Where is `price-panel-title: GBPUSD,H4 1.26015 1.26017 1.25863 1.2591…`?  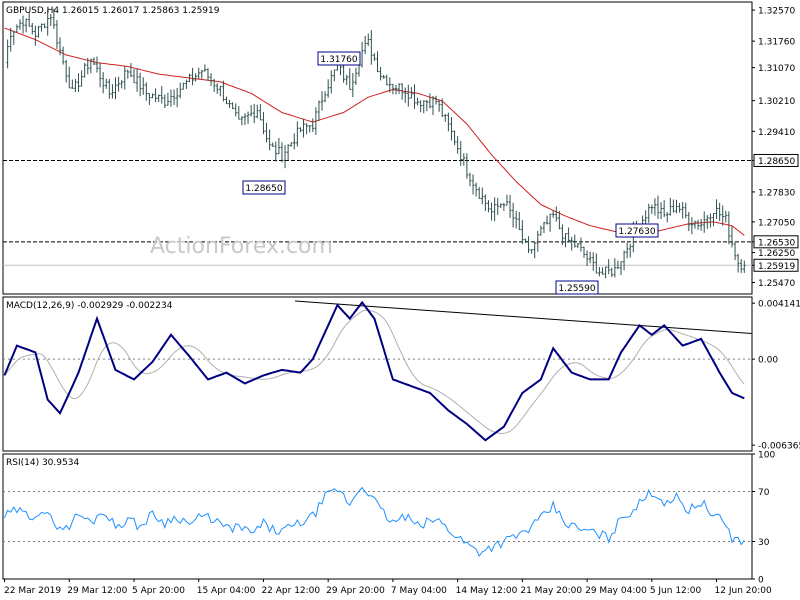 price-panel-title: GBPUSD,H4 1.26015 1.26017 1.25863 1.2591… is located at coordinates (113, 11).